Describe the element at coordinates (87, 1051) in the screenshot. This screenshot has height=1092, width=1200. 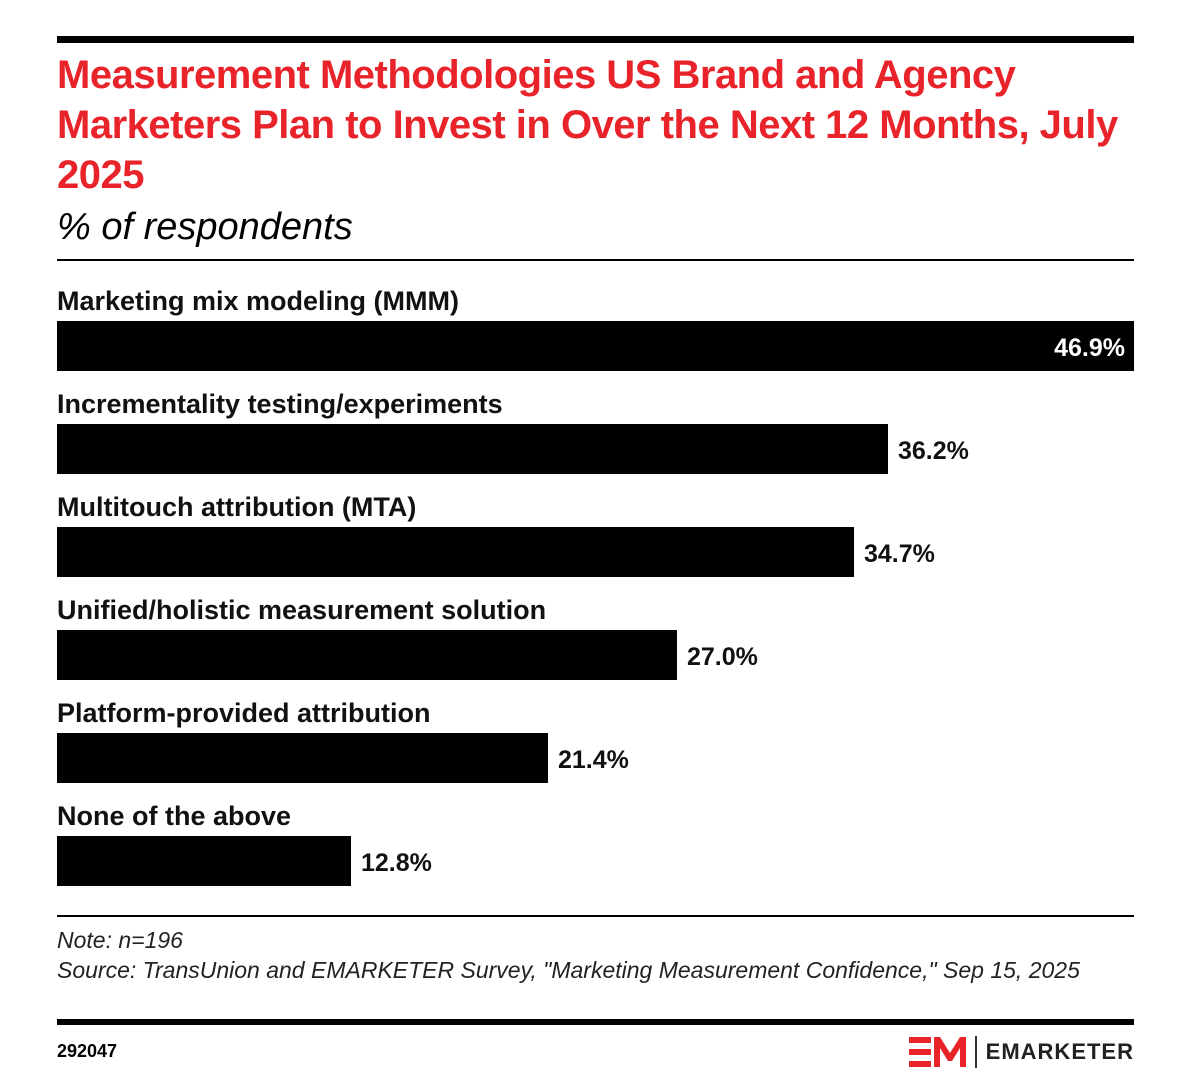
I see `chart-id: 292047` at that location.